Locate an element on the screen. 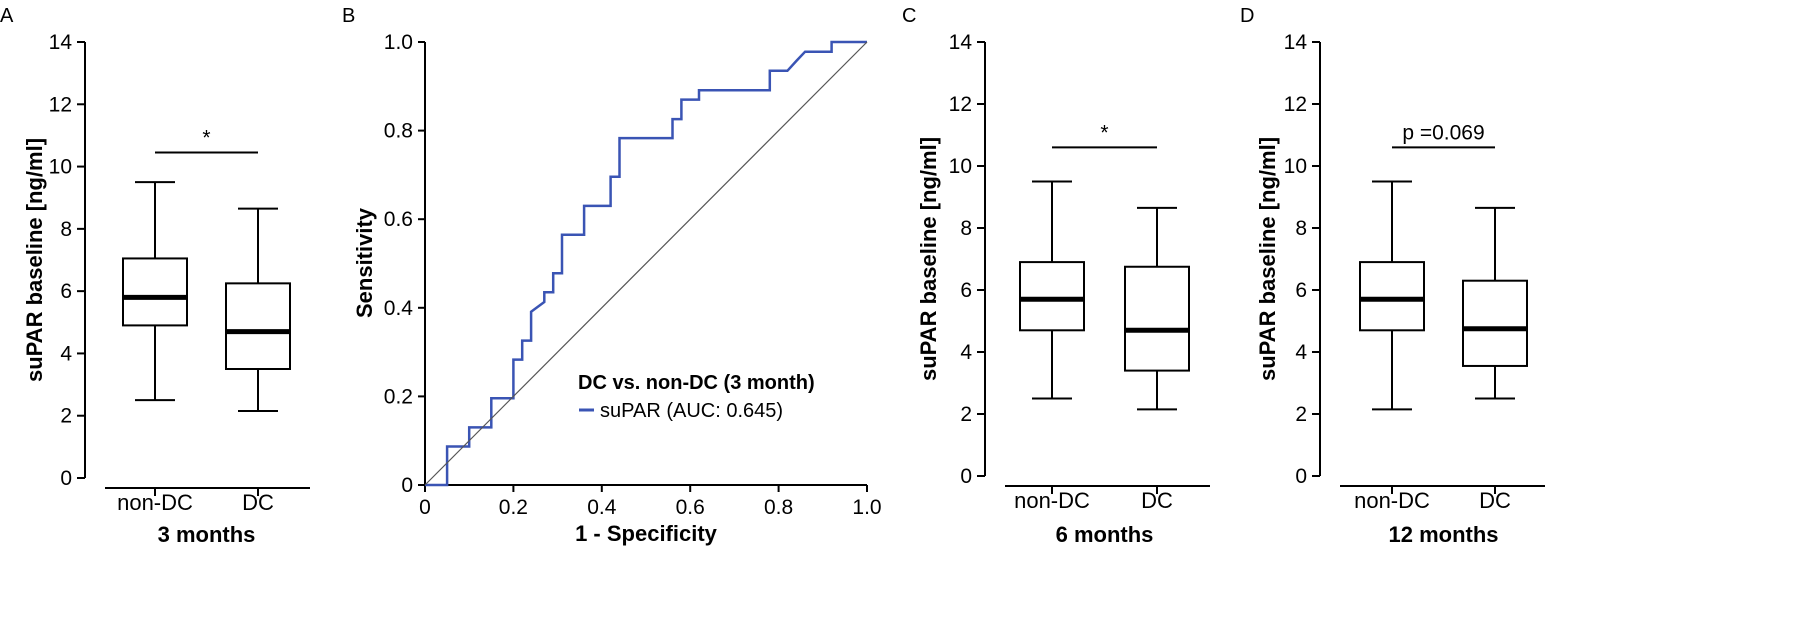 This screenshot has height=626, width=1793. x-axis-title: 12 months is located at coordinates (1443, 534).